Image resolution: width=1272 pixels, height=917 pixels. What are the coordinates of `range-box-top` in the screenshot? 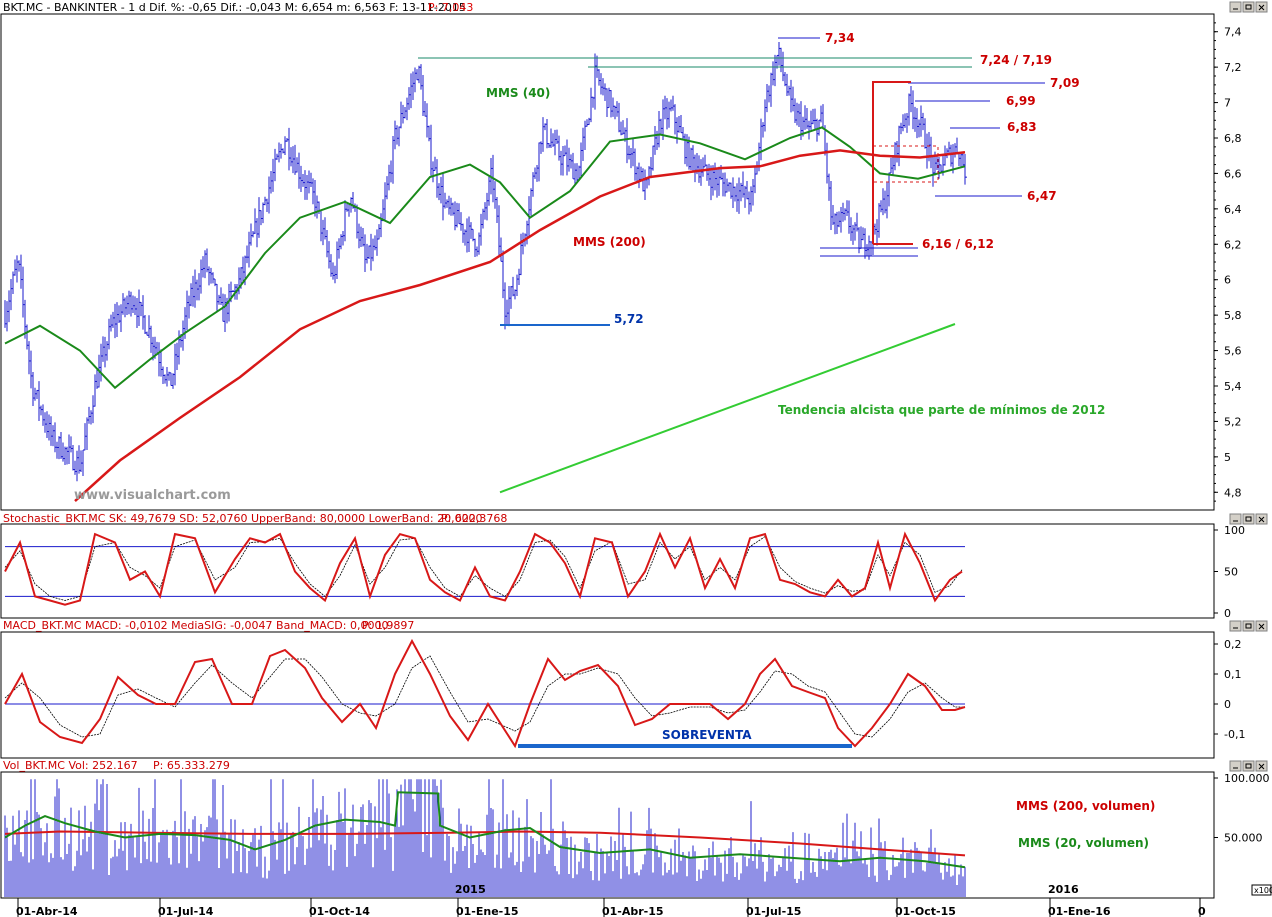 It's located at (891, 162).